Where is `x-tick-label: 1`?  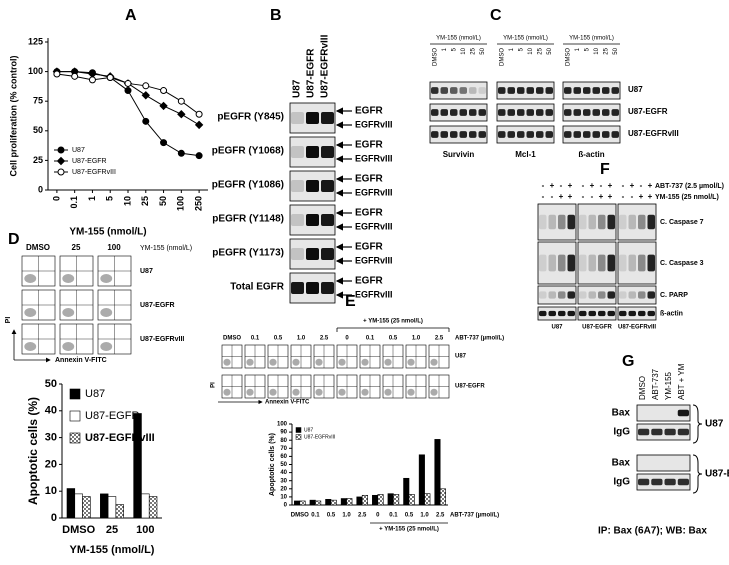 x-tick-label: 1 is located at coordinates (92, 198).